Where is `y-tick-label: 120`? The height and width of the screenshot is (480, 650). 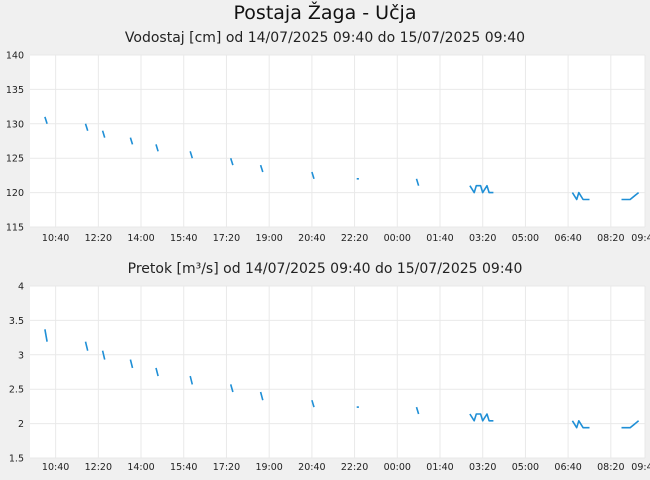
y-tick-label: 120 is located at coordinates (15, 193).